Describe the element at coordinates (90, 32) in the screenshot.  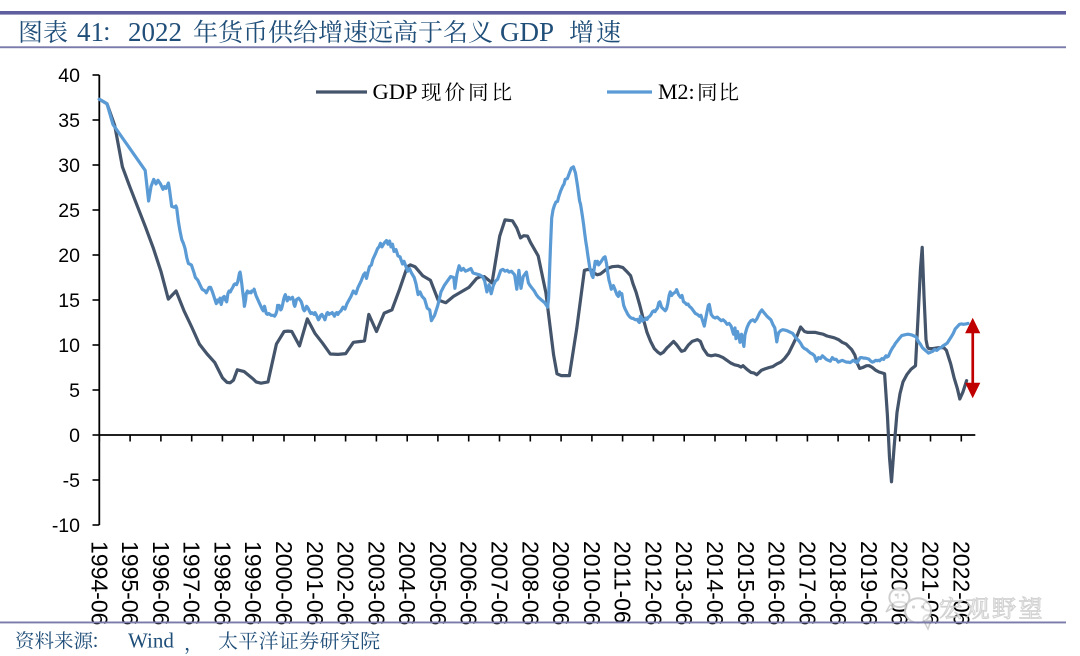
I see `svg-text: 41` at that location.